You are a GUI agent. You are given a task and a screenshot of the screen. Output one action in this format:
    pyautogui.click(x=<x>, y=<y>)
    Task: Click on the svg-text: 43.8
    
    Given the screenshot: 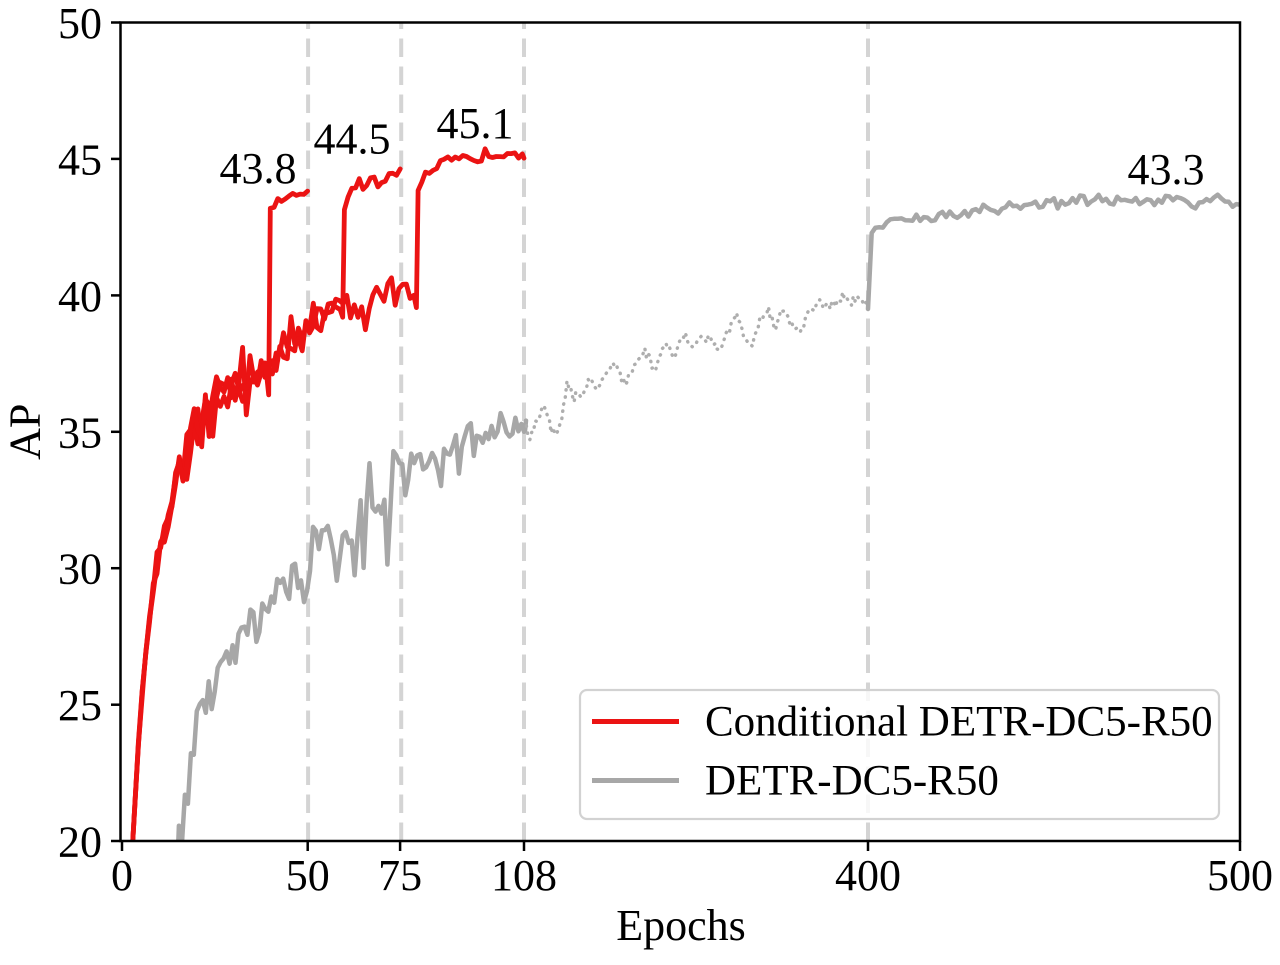 What is the action you would take?
    pyautogui.click(x=258, y=168)
    